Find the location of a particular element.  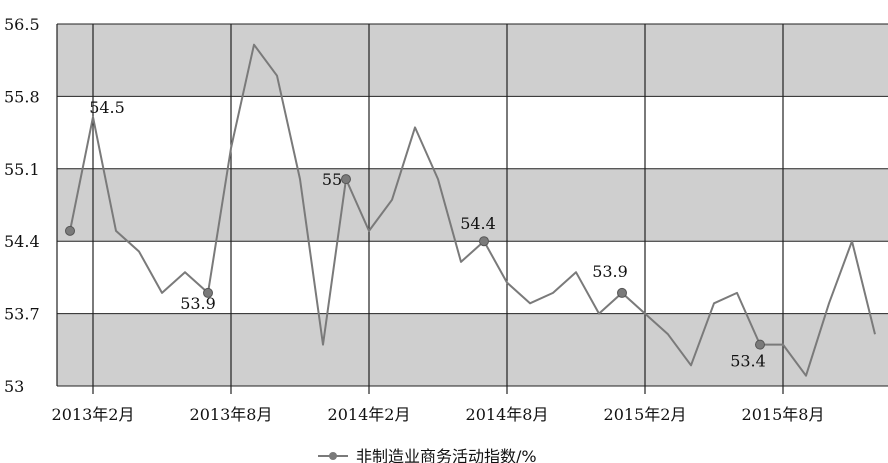

data-label: 53.4 is located at coordinates (748, 361).